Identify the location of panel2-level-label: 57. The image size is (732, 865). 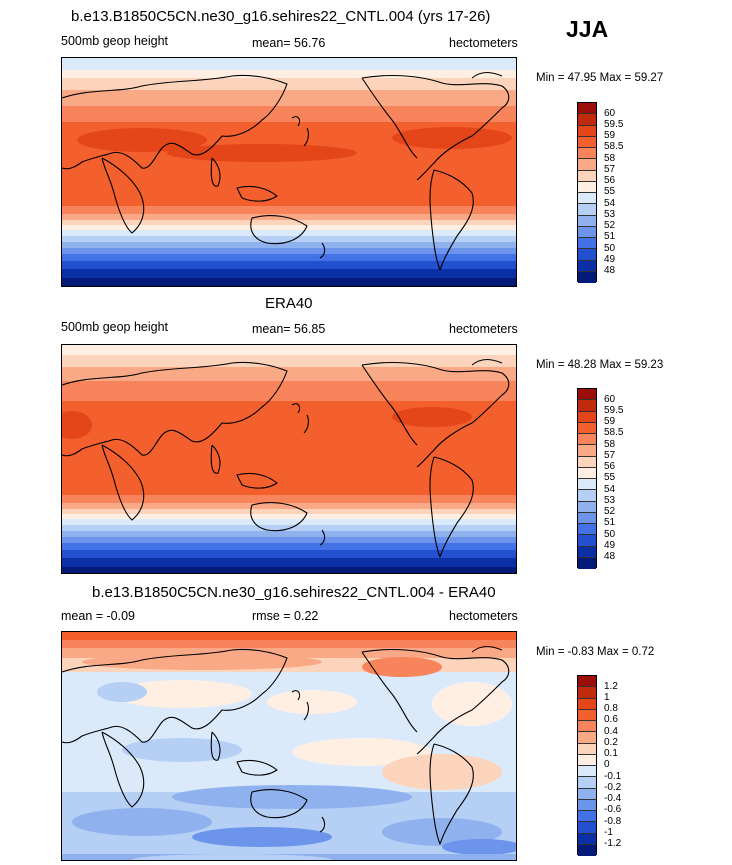
(610, 455).